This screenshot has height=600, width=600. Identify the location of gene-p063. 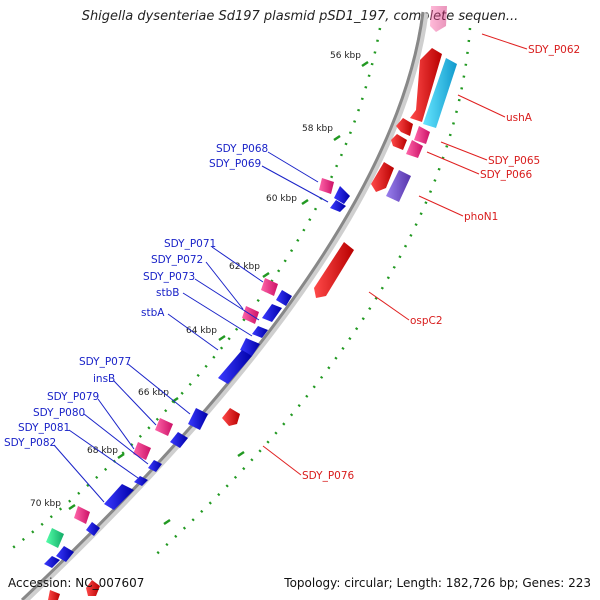
(426, 85).